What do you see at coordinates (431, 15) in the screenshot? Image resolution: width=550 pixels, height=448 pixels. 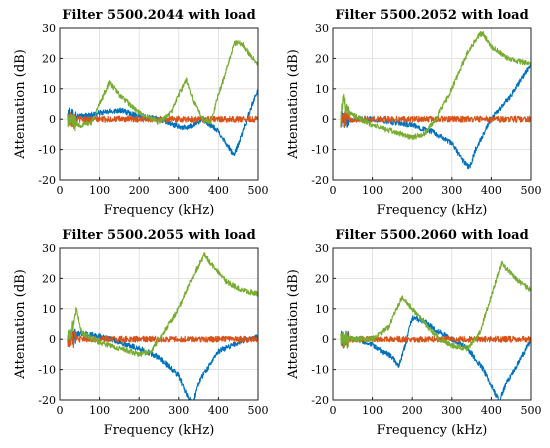 I see `chart-title: Filter 5500.2052 with load` at bounding box center [431, 15].